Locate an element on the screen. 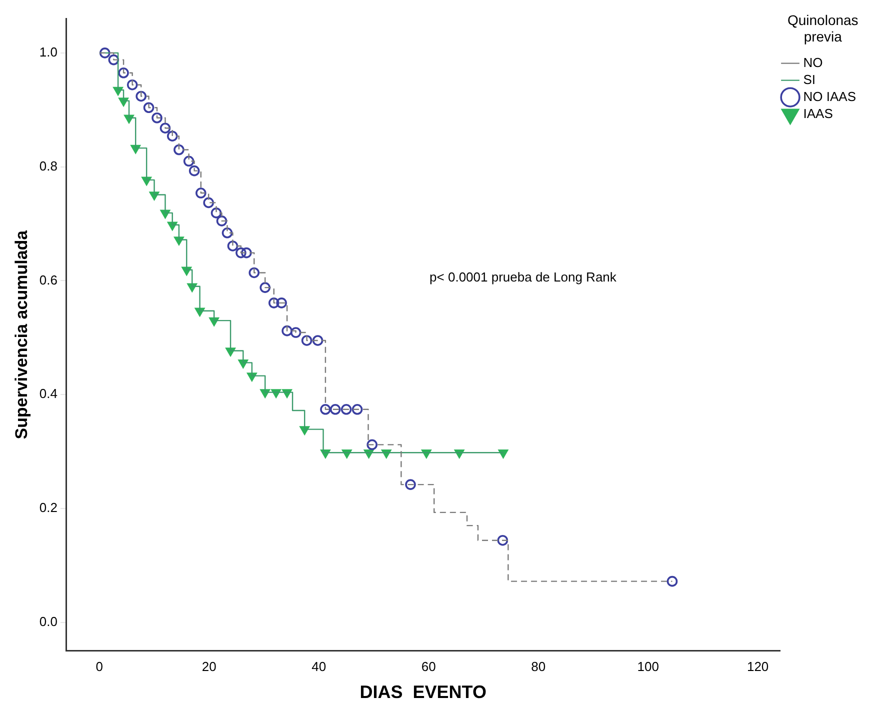 The image size is (882, 717). legend-title: Quinolonas previa is located at coordinates (822, 28).